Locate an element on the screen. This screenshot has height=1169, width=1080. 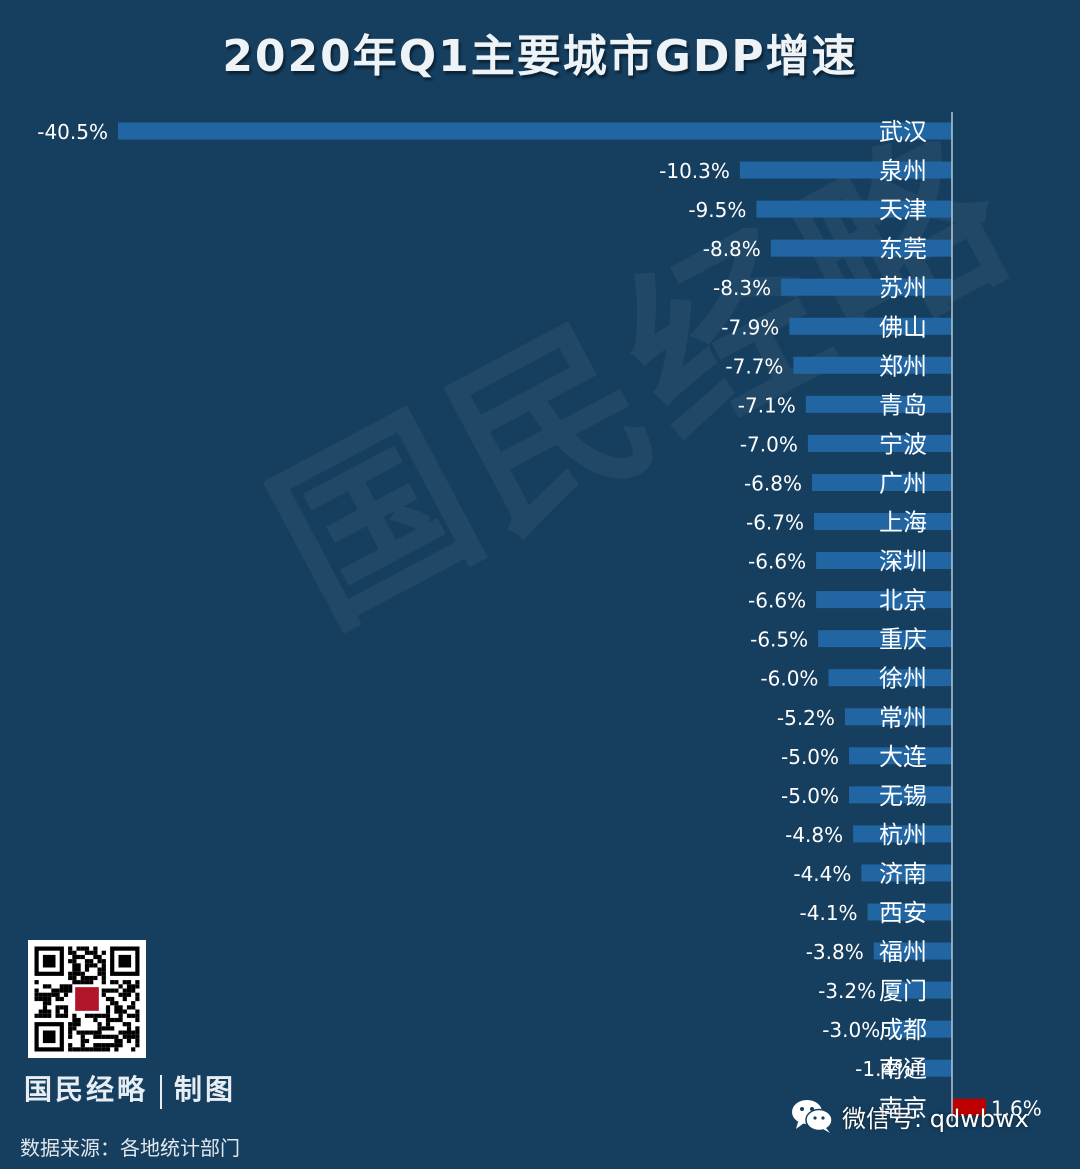
category-label: 济南 is located at coordinates (903, 874).